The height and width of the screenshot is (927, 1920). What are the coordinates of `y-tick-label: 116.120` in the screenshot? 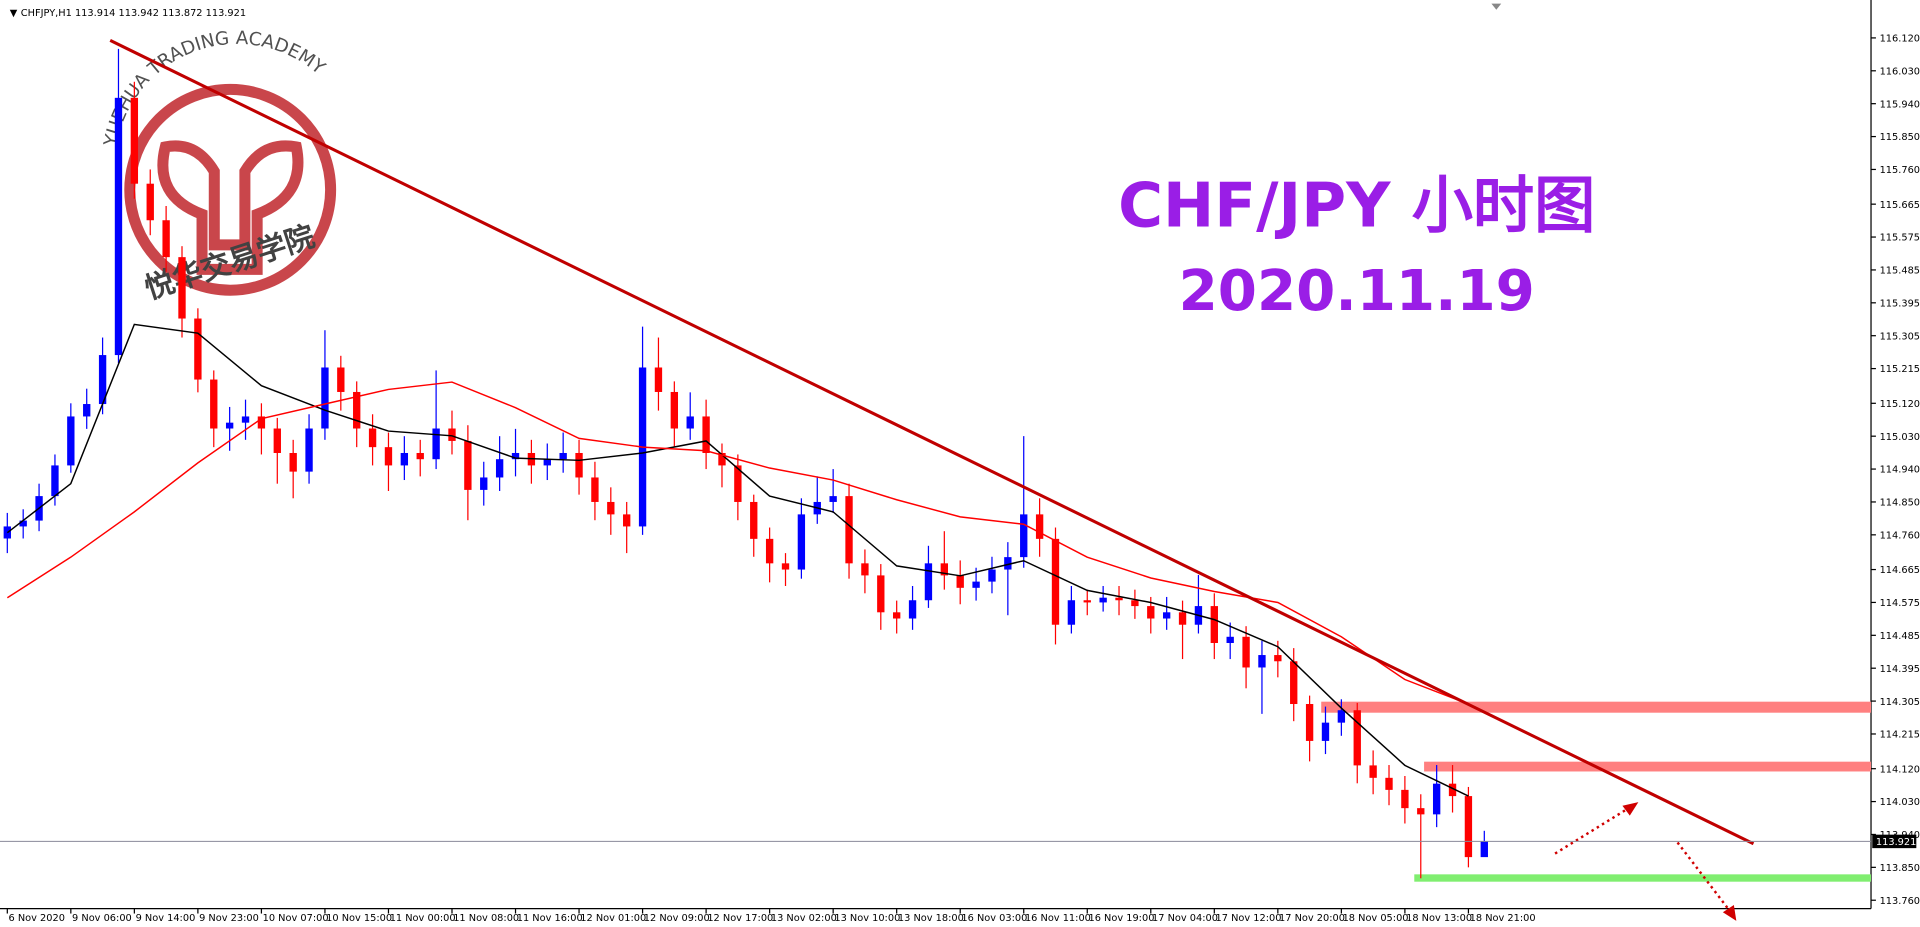 It's located at (1900, 39).